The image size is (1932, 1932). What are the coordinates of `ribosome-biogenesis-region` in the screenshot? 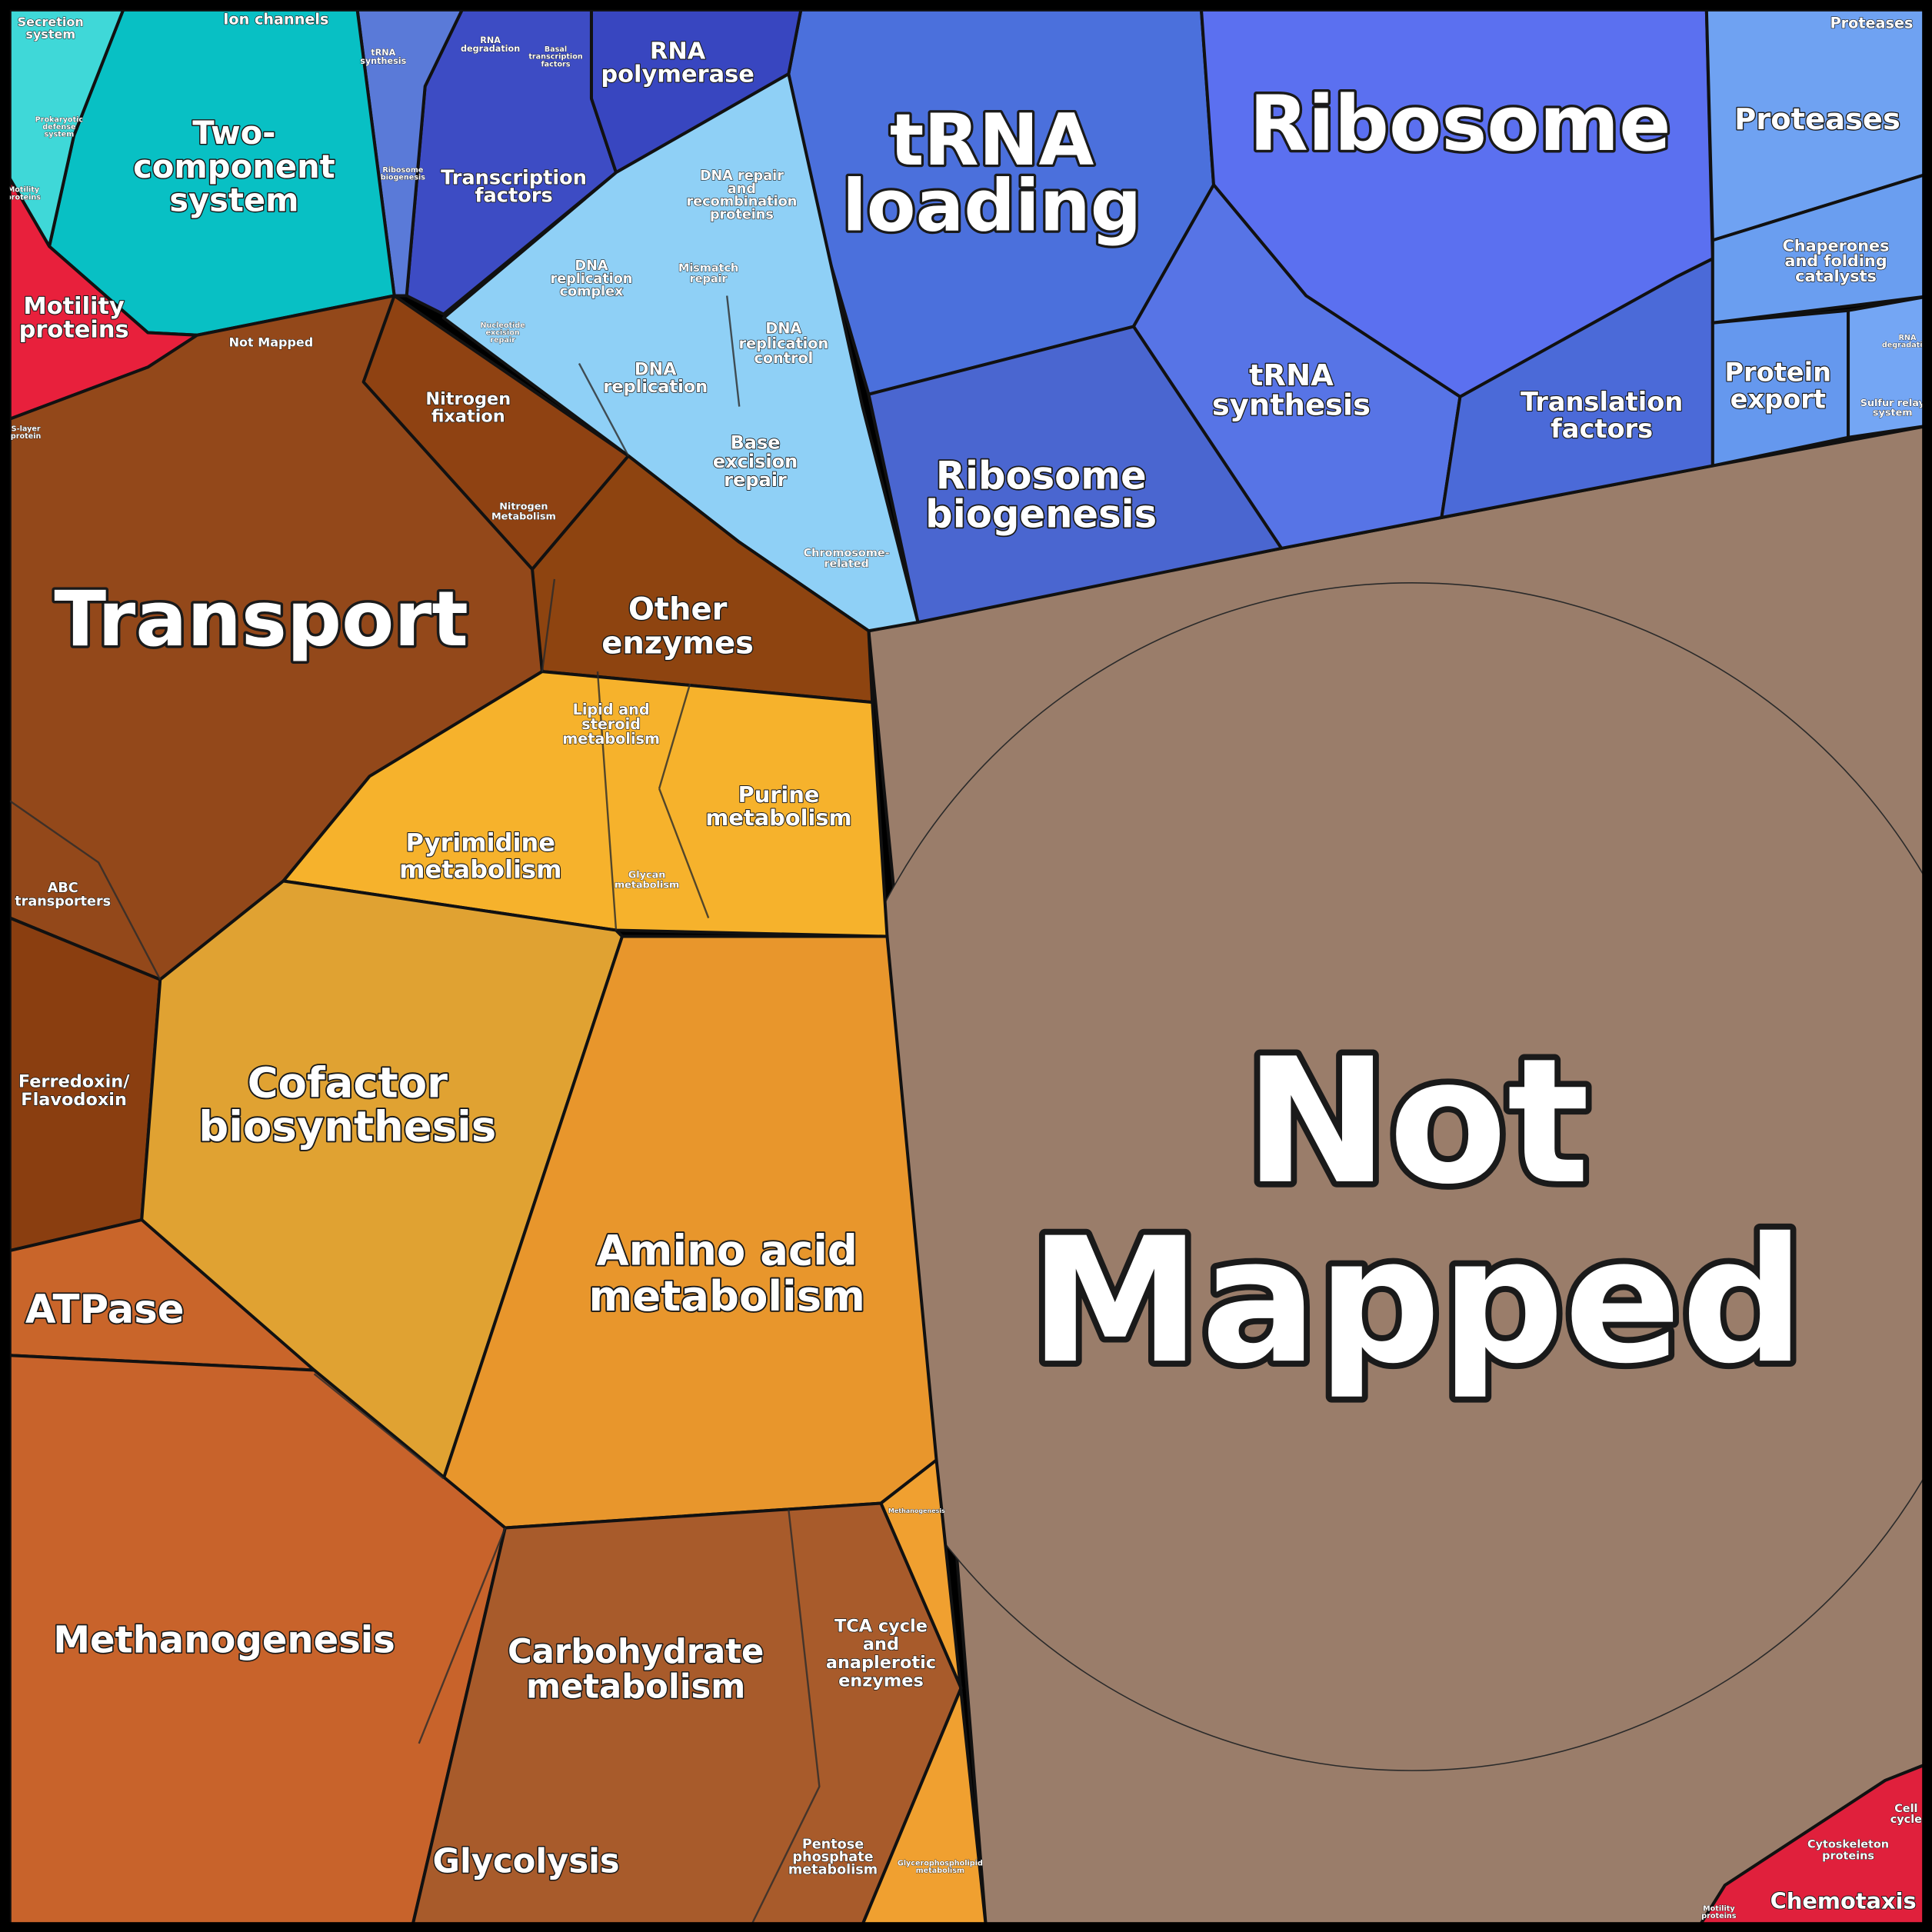 It's located at (1075, 475).